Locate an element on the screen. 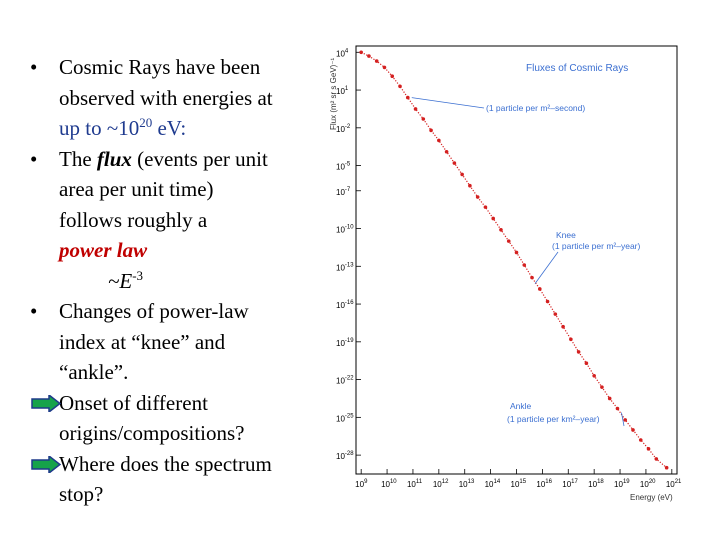  x-tick-label: 1021 is located at coordinates (674, 484).